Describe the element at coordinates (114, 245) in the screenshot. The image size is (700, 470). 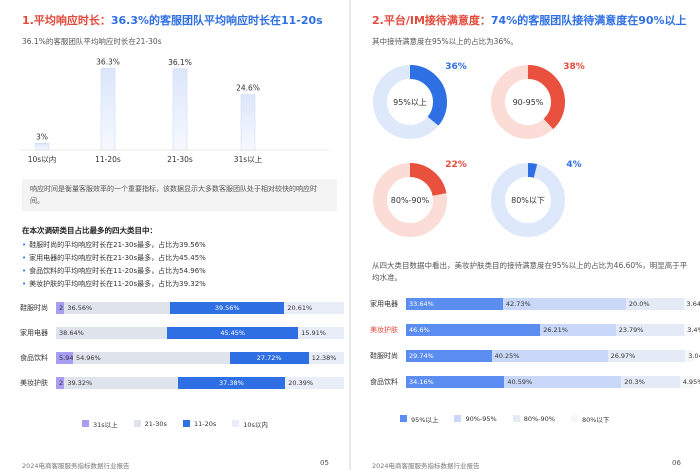
I see `bullet-item: • 鞋服时尚的平均响应时长在21-30s最多，占比为39.56%` at that location.